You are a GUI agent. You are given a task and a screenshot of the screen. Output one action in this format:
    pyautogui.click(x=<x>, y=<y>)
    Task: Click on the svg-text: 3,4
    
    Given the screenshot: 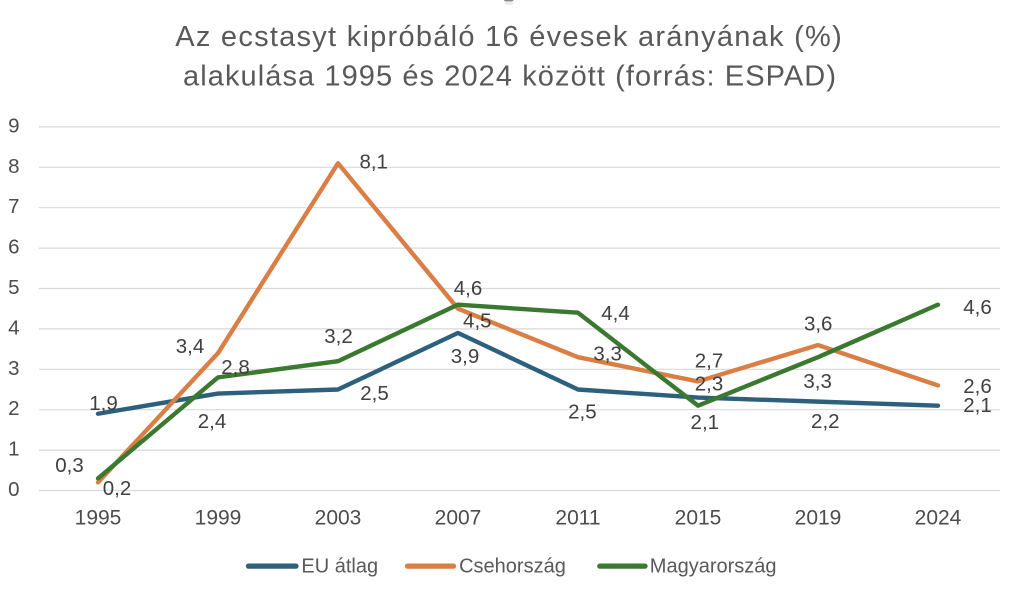 What is the action you would take?
    pyautogui.click(x=190, y=346)
    